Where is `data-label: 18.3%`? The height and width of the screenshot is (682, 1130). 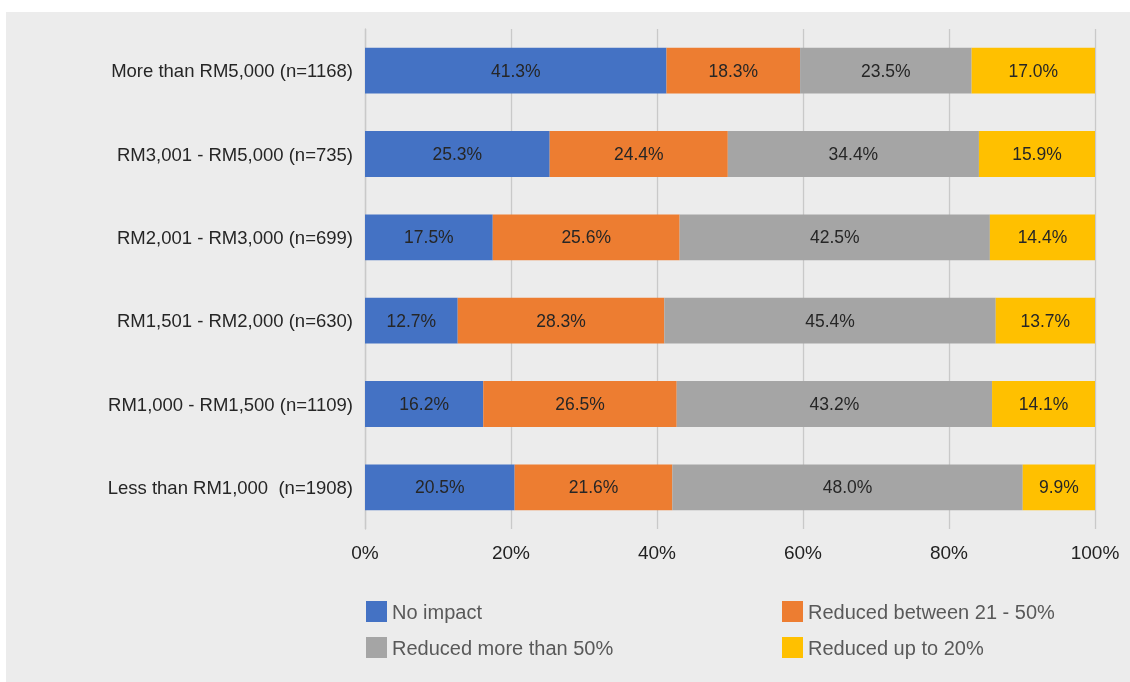
data-label: 18.3% is located at coordinates (733, 70).